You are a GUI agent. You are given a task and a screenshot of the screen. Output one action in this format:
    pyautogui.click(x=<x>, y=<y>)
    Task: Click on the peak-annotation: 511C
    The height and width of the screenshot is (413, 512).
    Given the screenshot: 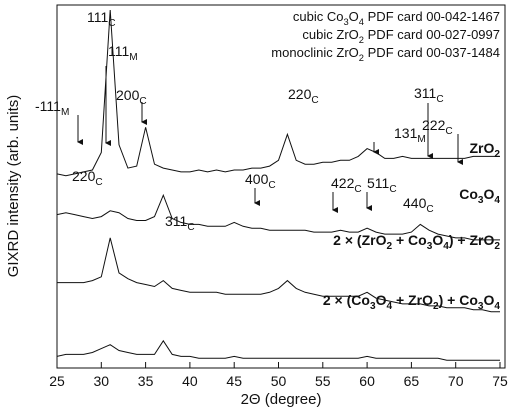 What is the action you would take?
    pyautogui.click(x=382, y=185)
    